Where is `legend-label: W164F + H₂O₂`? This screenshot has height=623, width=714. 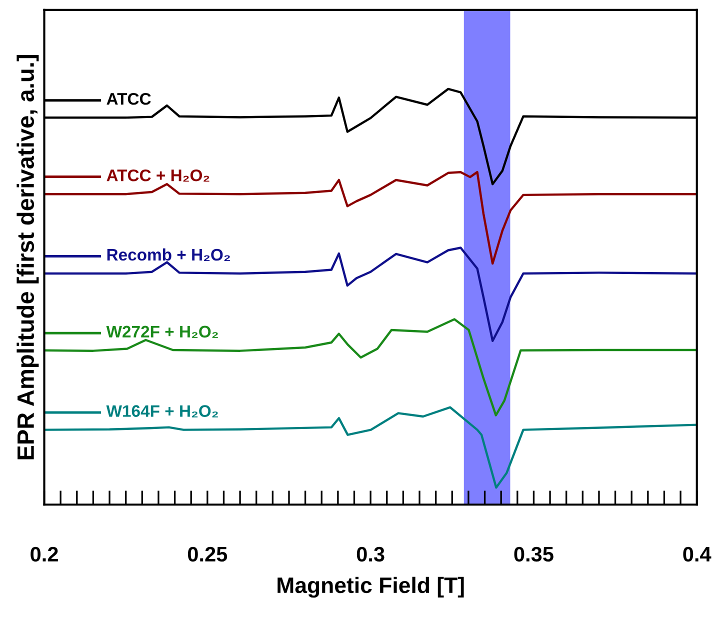 legend-label: W164F + H₂O₂ is located at coordinates (162, 411).